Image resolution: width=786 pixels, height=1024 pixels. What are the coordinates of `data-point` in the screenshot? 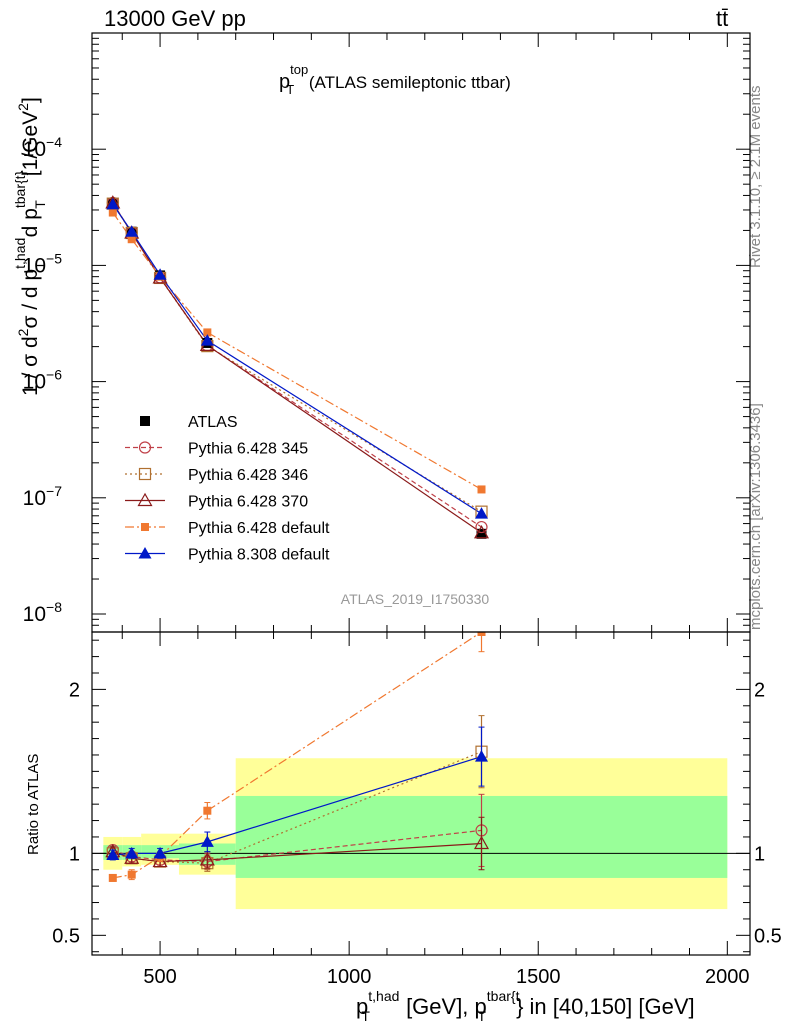 It's located at (481, 533).